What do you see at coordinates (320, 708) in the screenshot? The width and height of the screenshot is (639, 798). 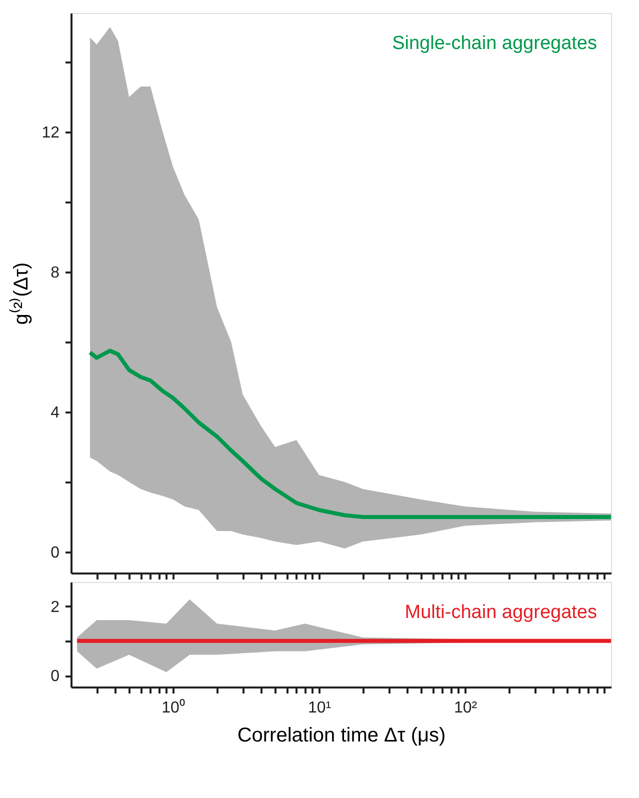 I see `x-tick-label: 10¹` at bounding box center [320, 708].